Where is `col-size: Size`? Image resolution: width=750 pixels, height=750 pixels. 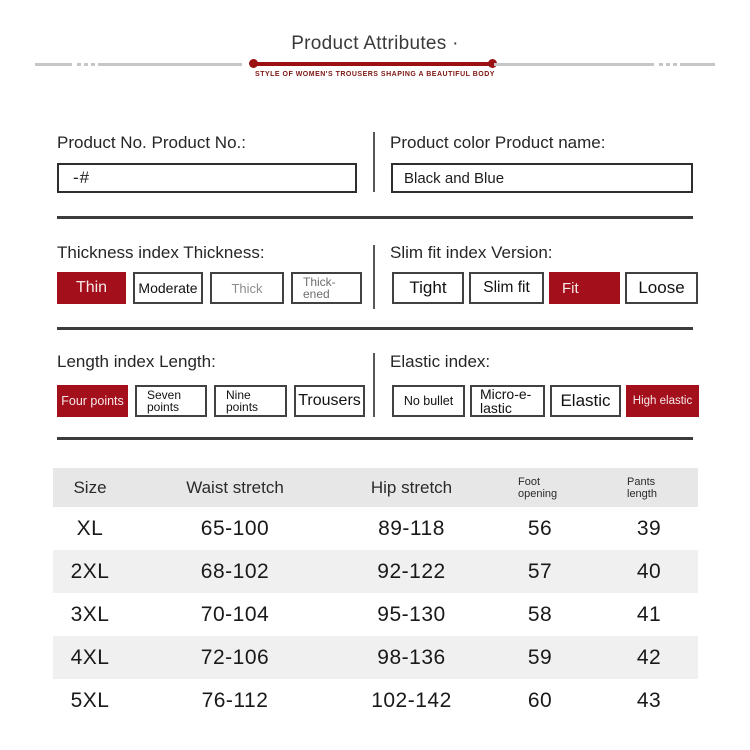
col-size: Size is located at coordinates (90, 487).